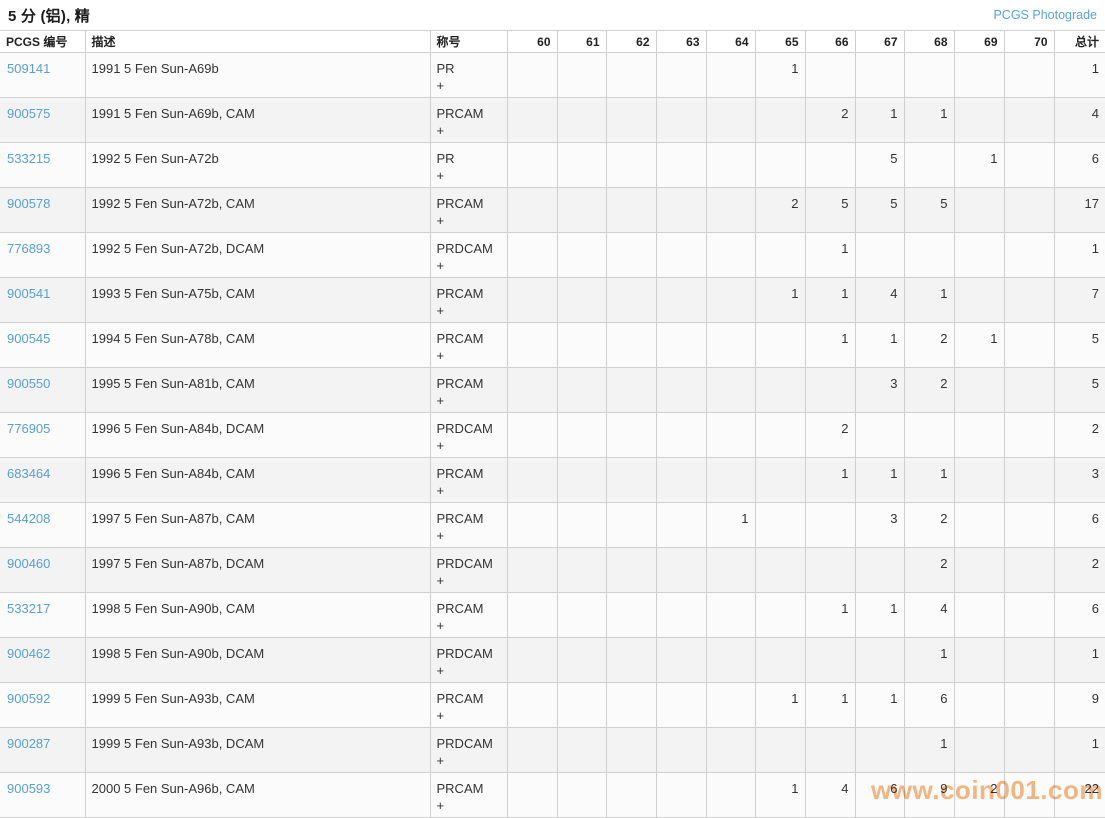  What do you see at coordinates (929, 300) in the screenshot?
I see `grade-68-count: 1` at bounding box center [929, 300].